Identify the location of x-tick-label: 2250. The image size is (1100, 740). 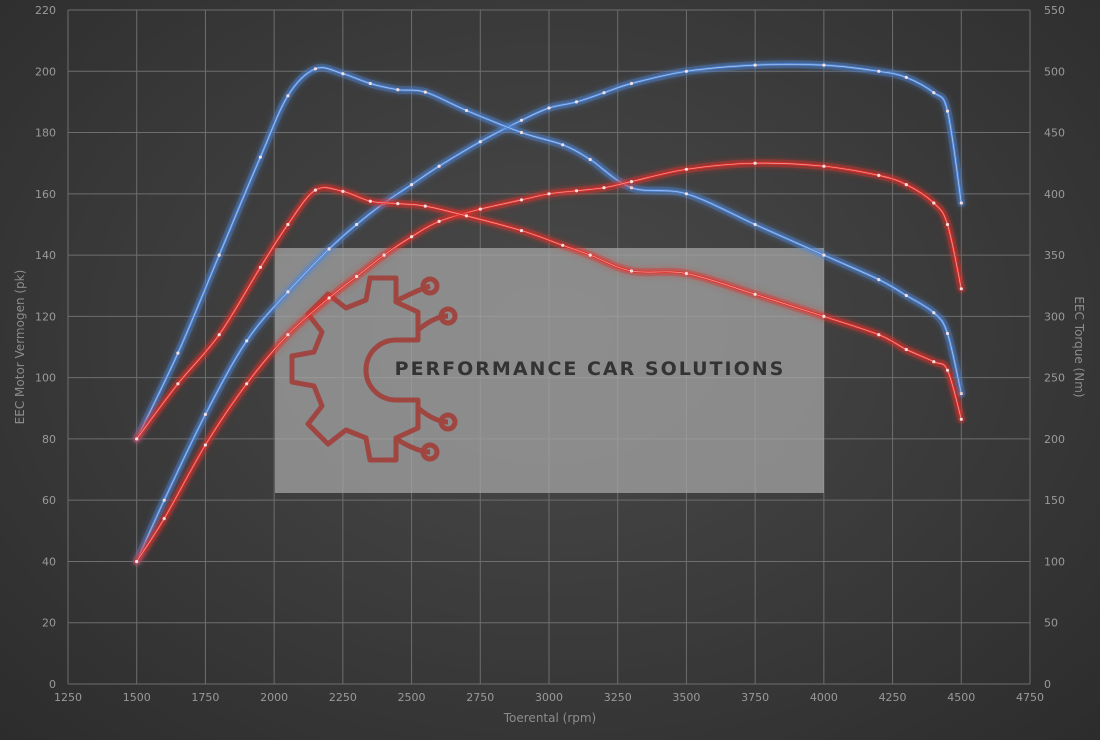
(343, 697).